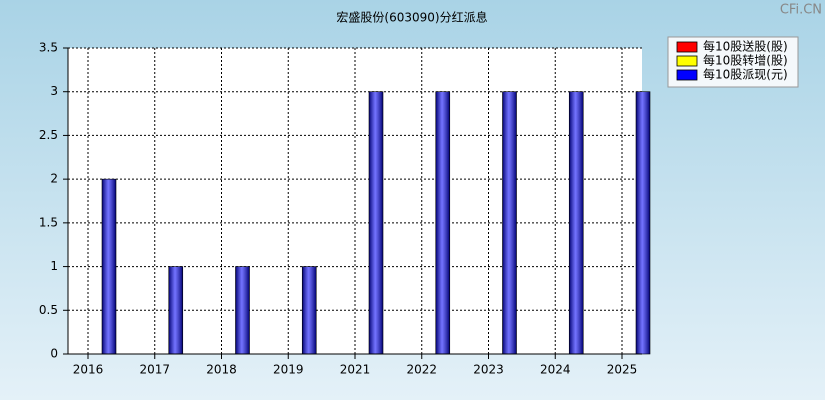 The height and width of the screenshot is (400, 825). What do you see at coordinates (421, 370) in the screenshot?
I see `x-tick-label: 2022` at bounding box center [421, 370].